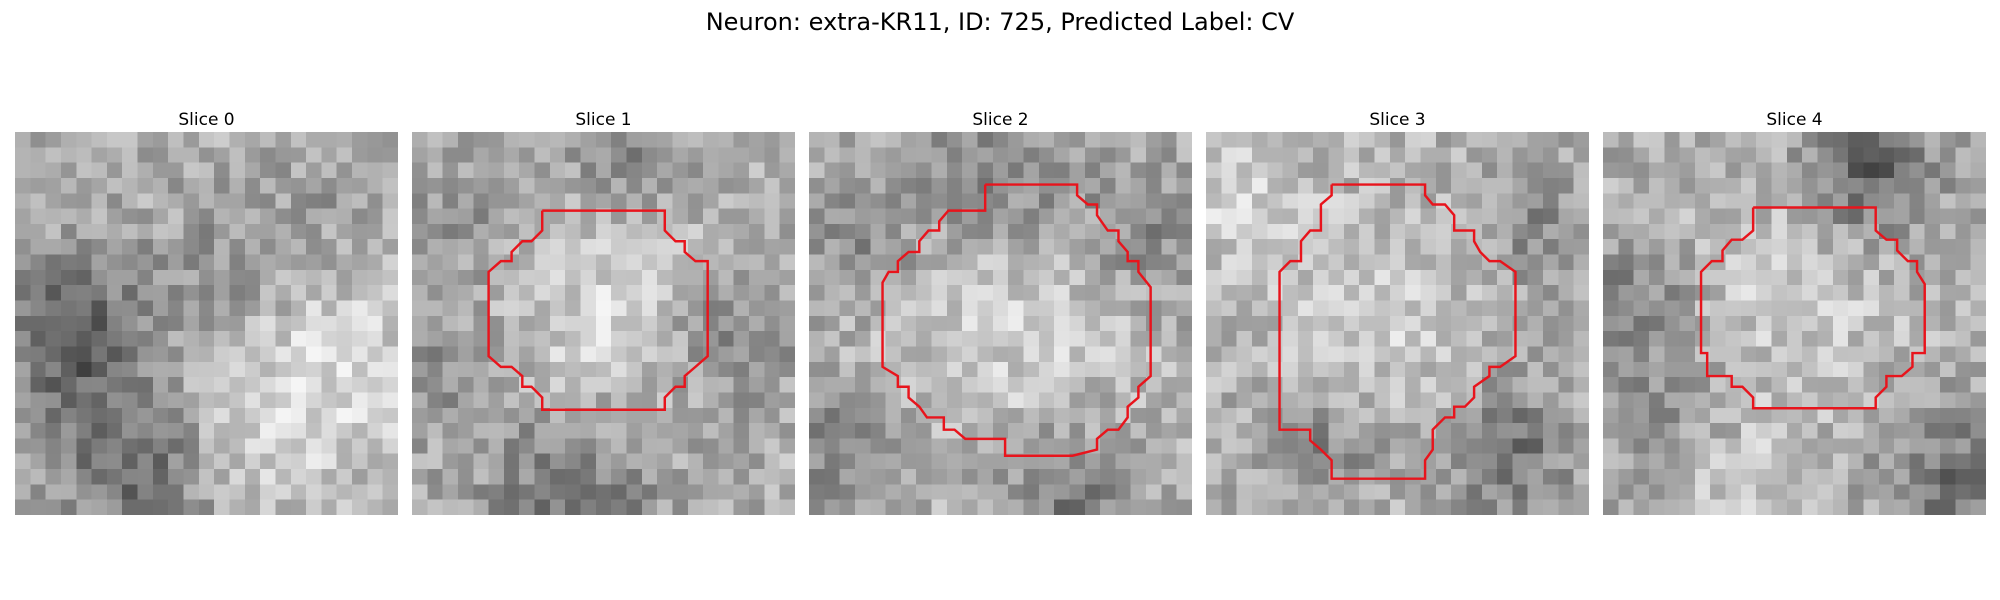  I want to click on slice-panel-4: Slice 4, so click(1794, 311).